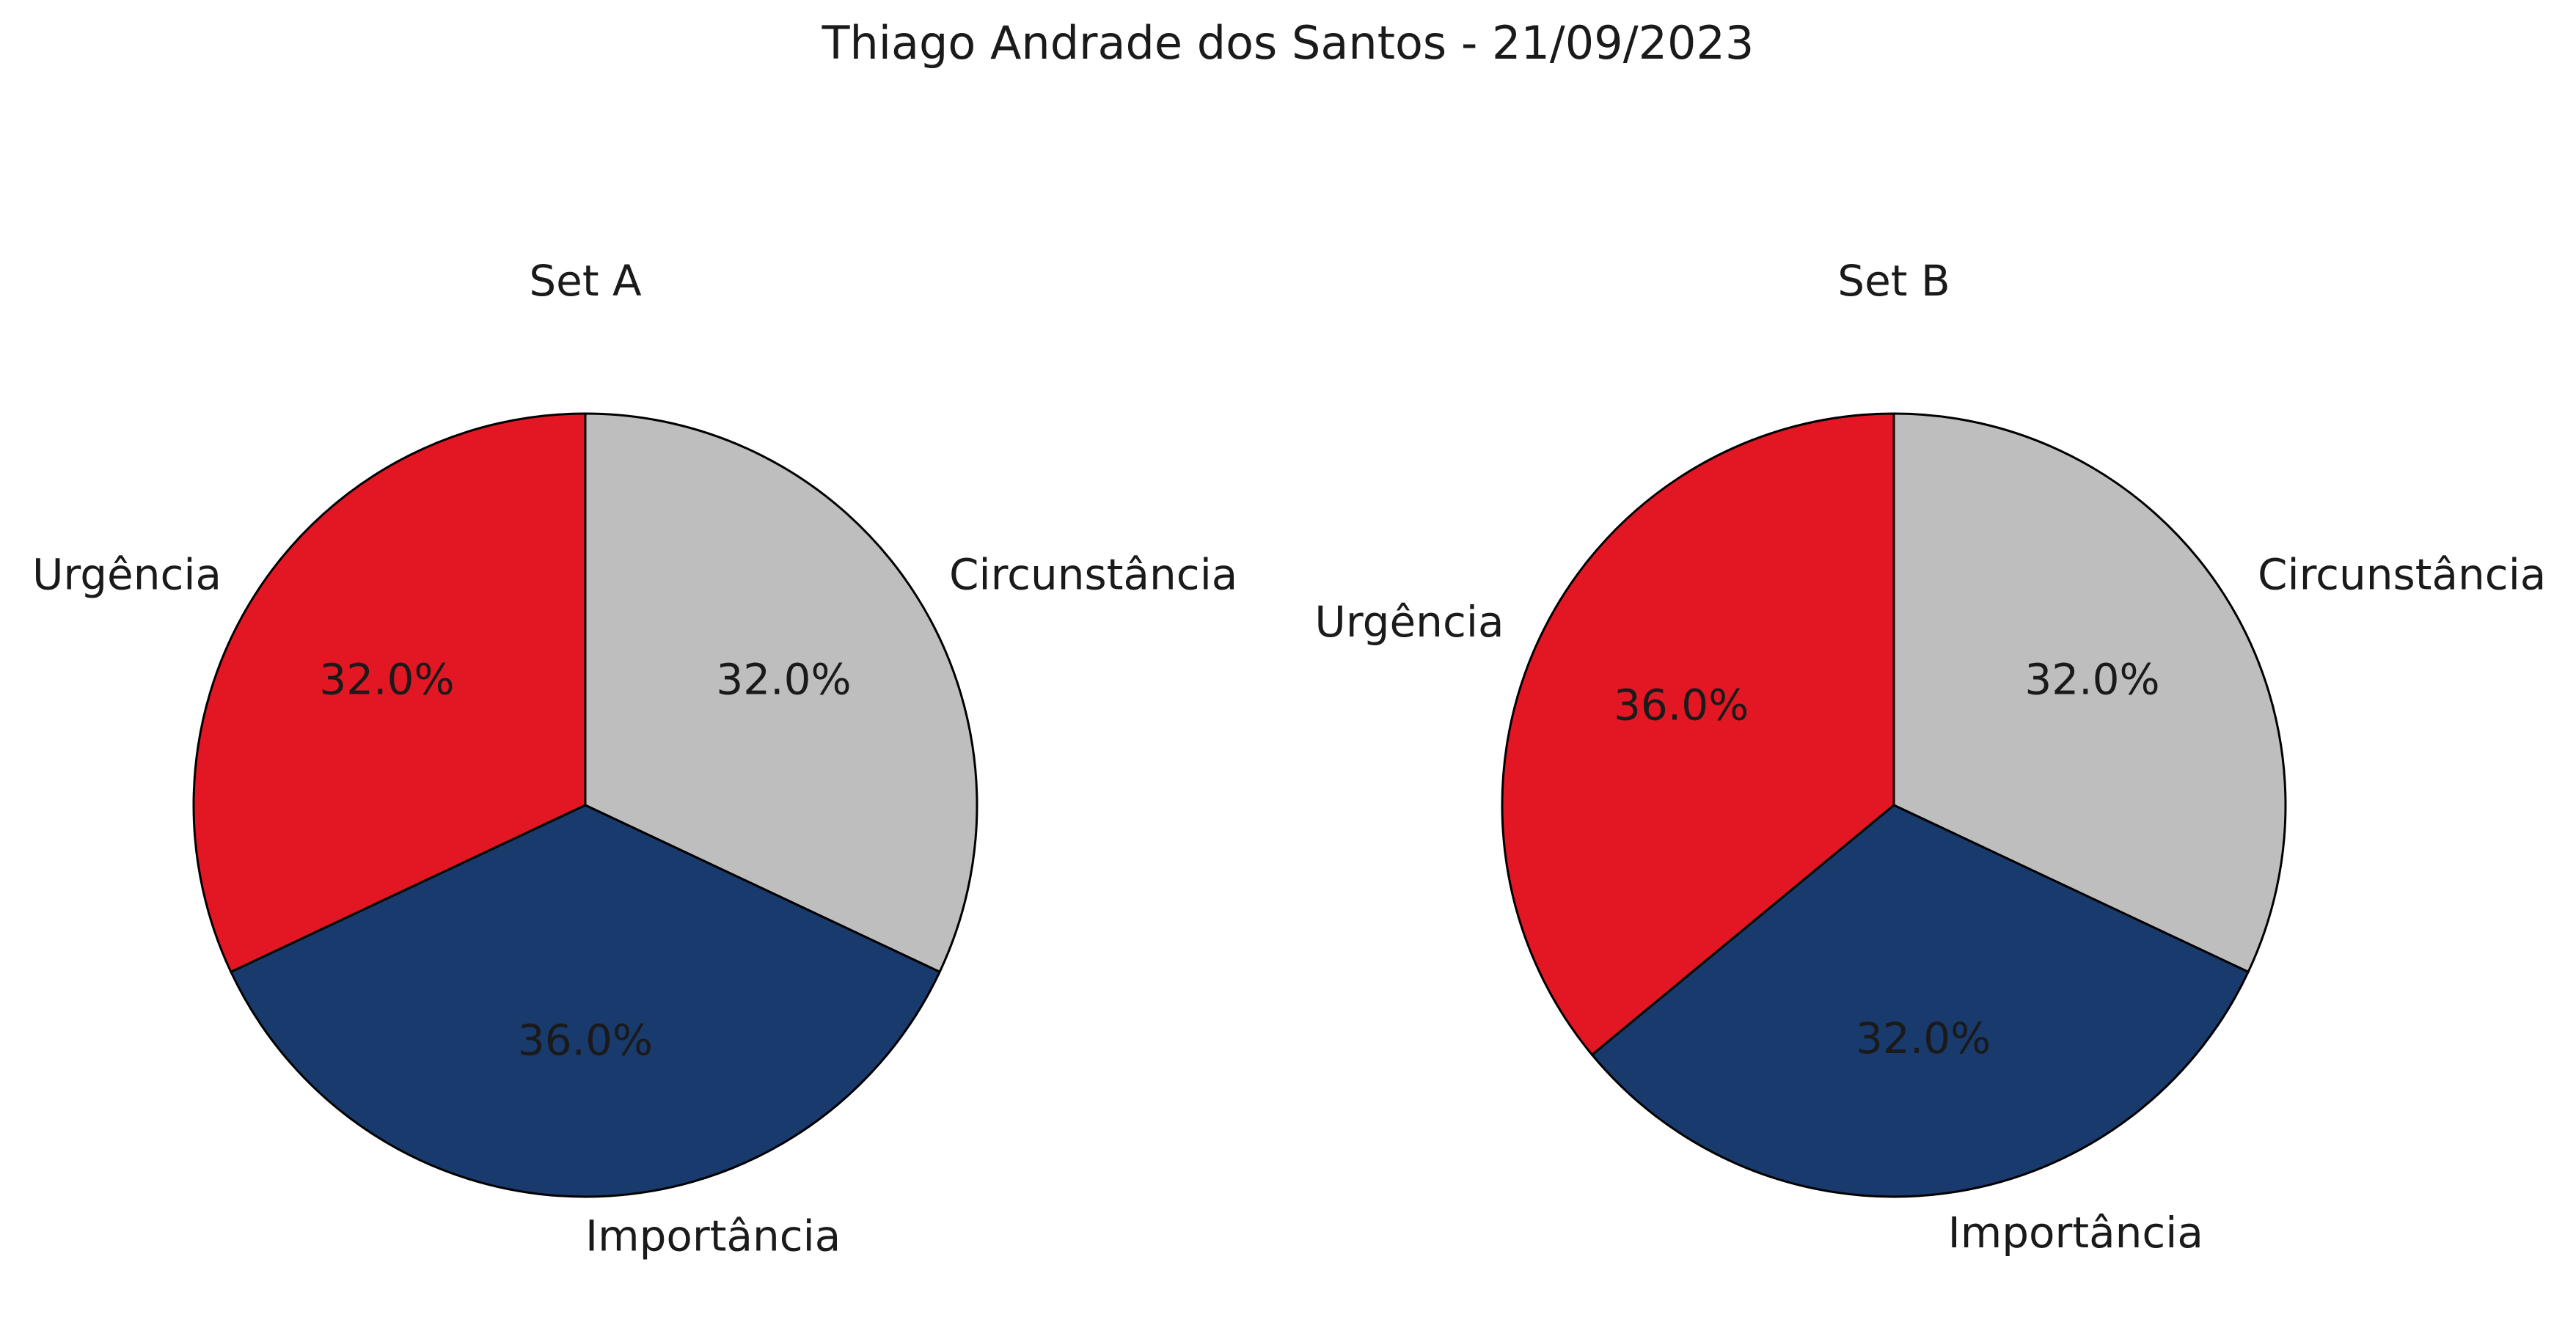  What do you see at coordinates (585, 281) in the screenshot?
I see `pie-title-set-a: Set A` at bounding box center [585, 281].